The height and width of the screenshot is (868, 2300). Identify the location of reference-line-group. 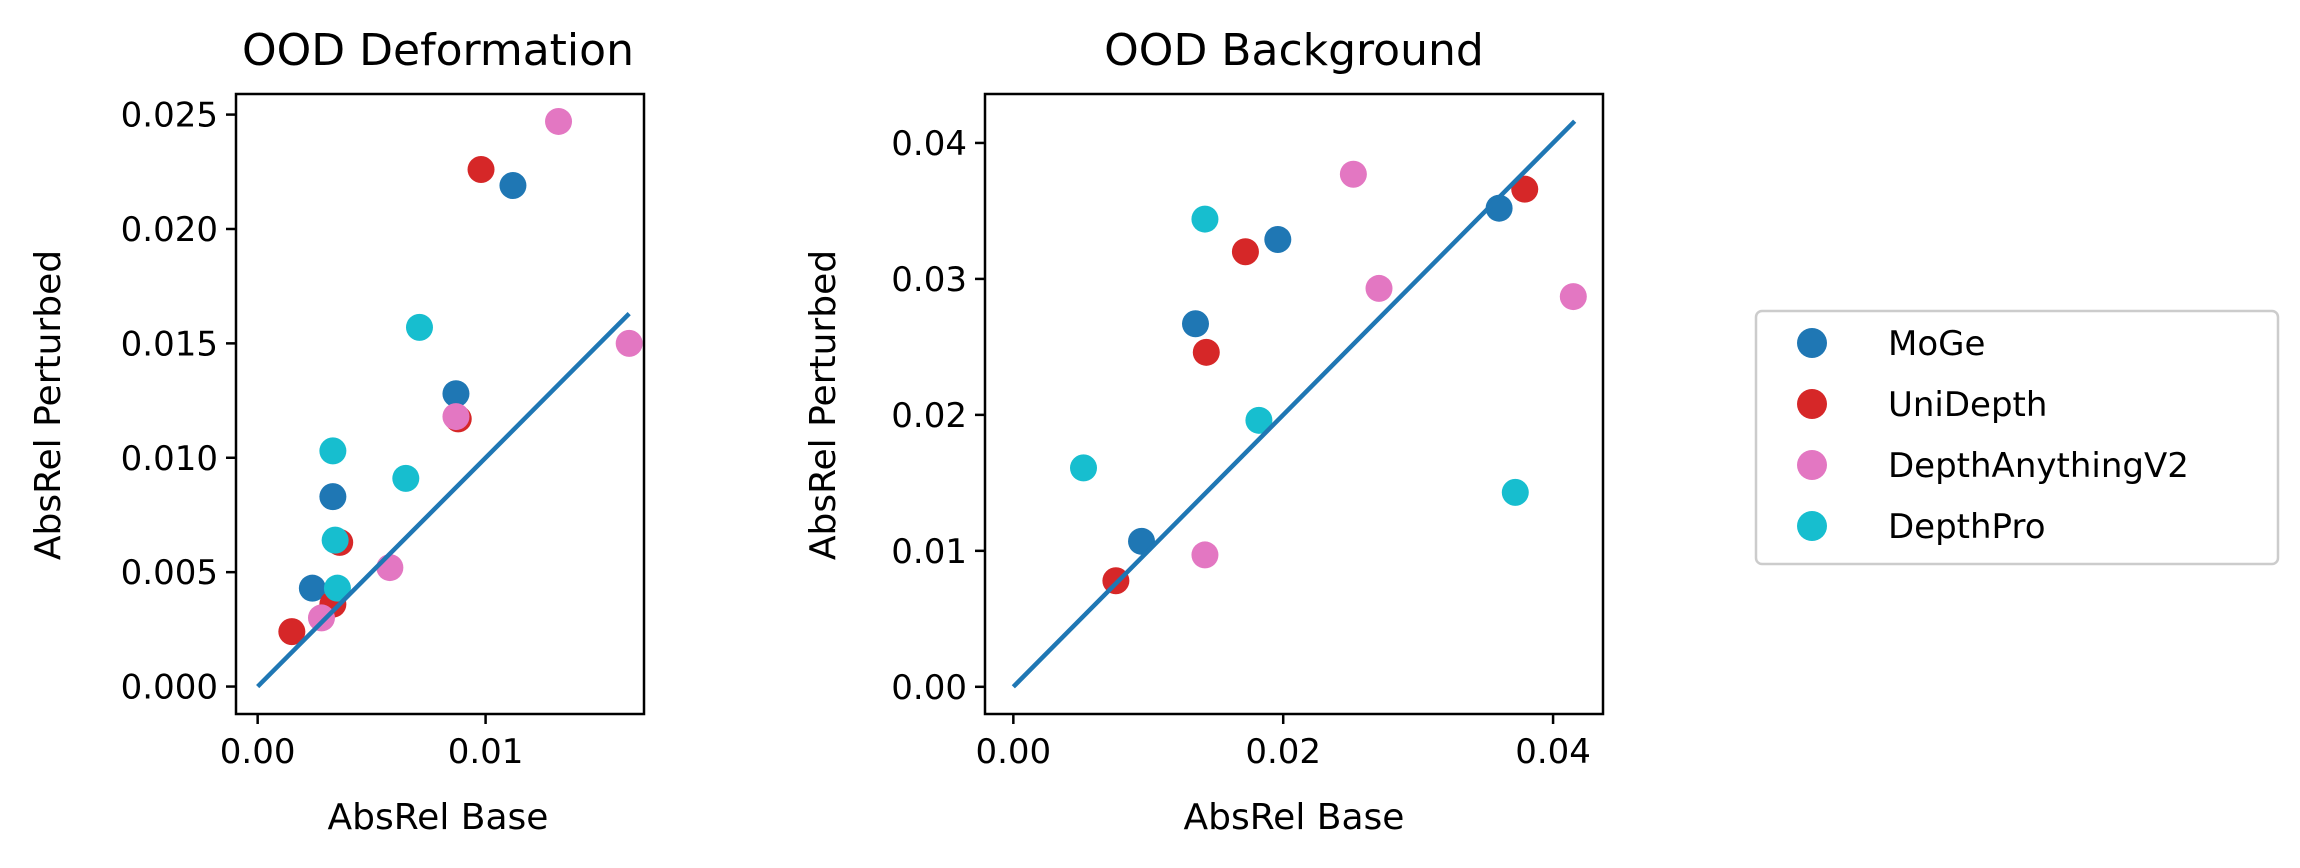
(443, 500).